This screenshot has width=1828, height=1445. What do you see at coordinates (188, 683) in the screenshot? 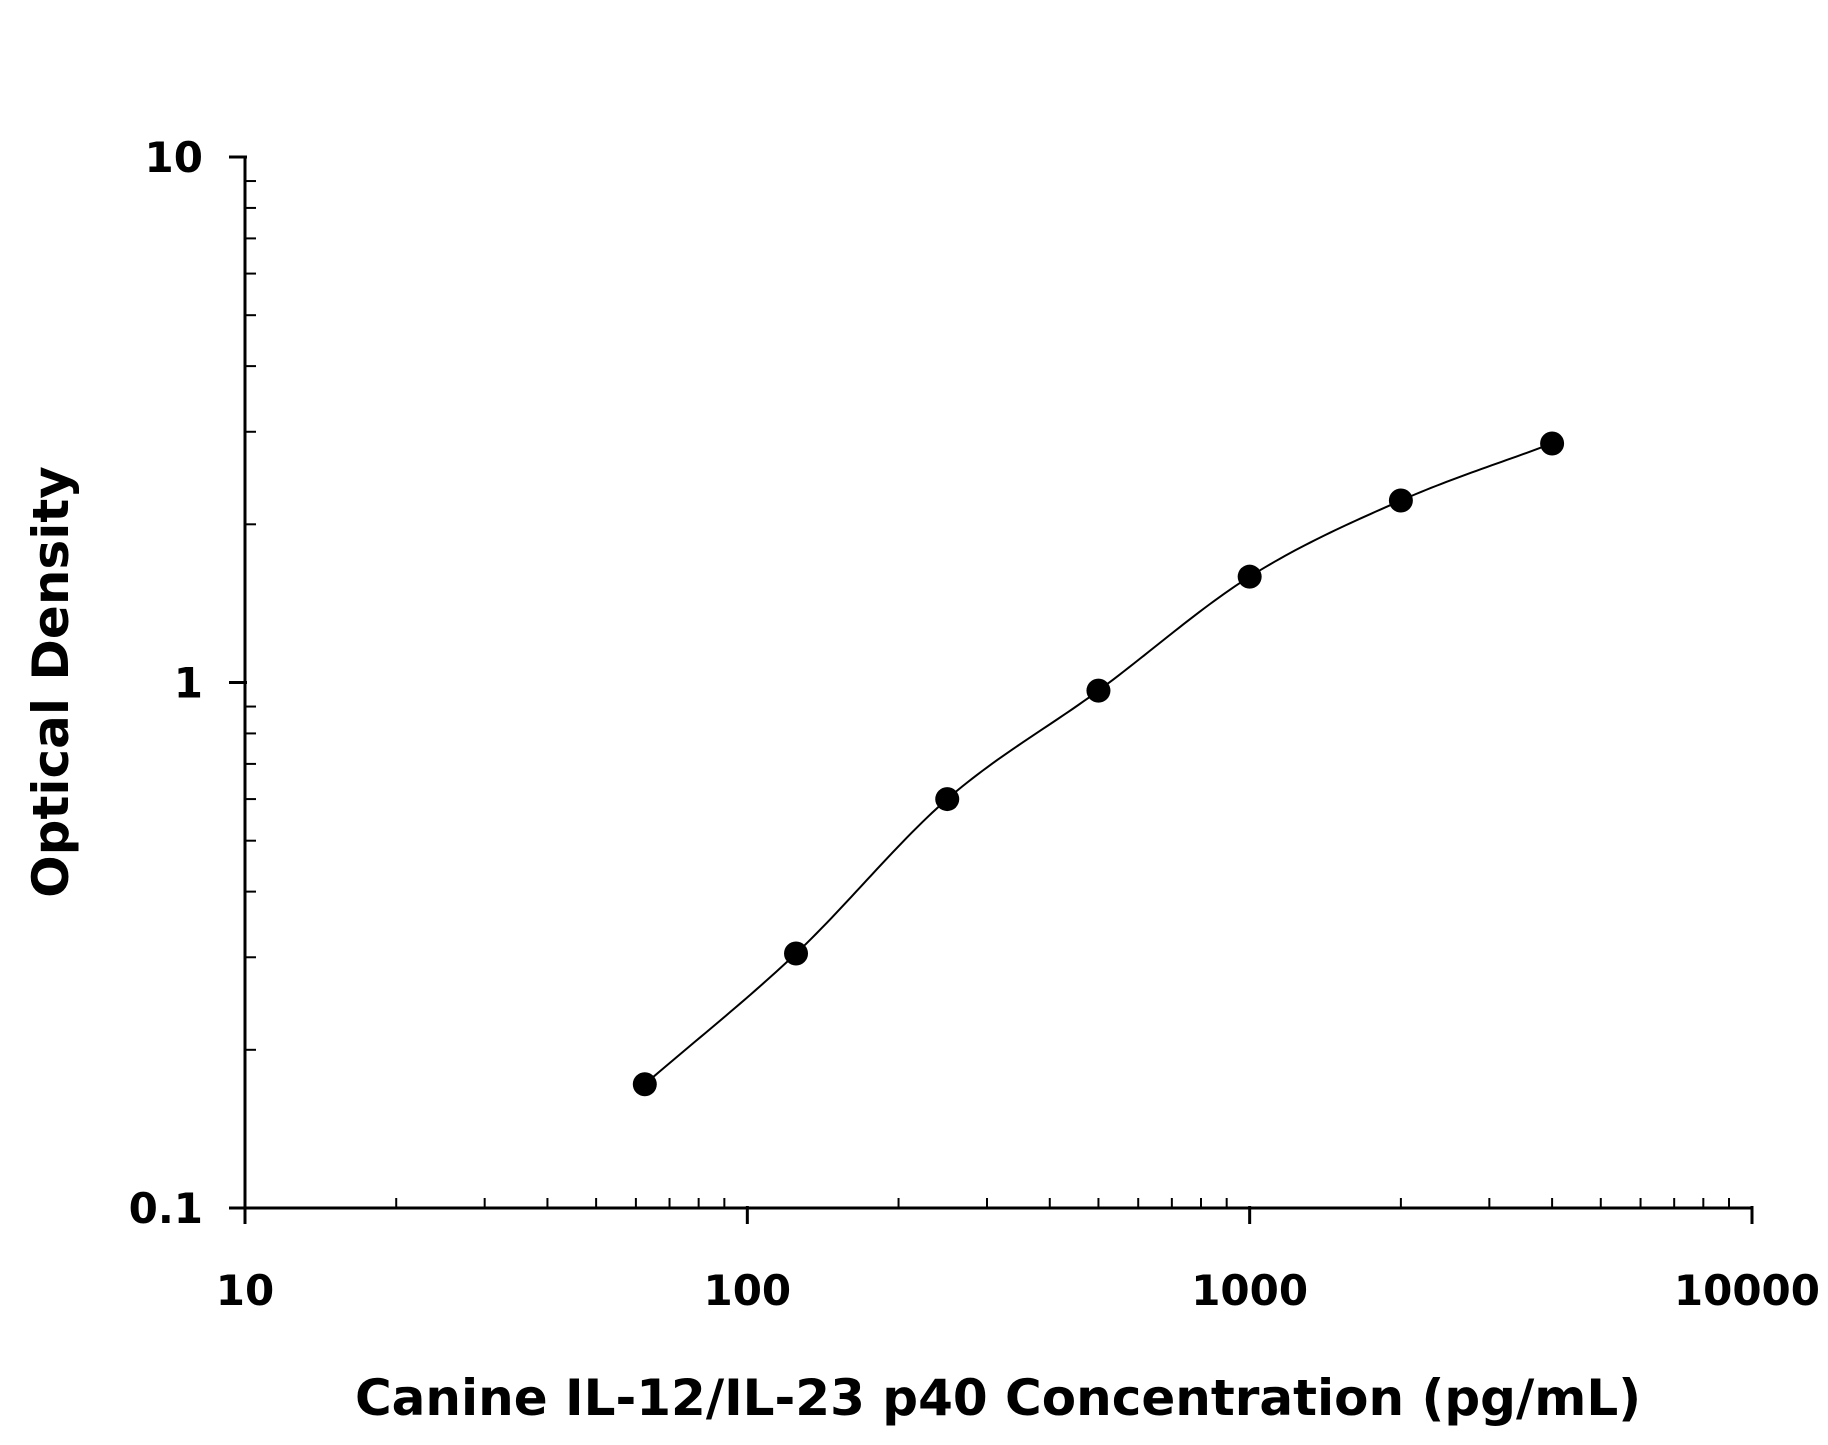
I see `y-tick-label: 1` at bounding box center [188, 683].